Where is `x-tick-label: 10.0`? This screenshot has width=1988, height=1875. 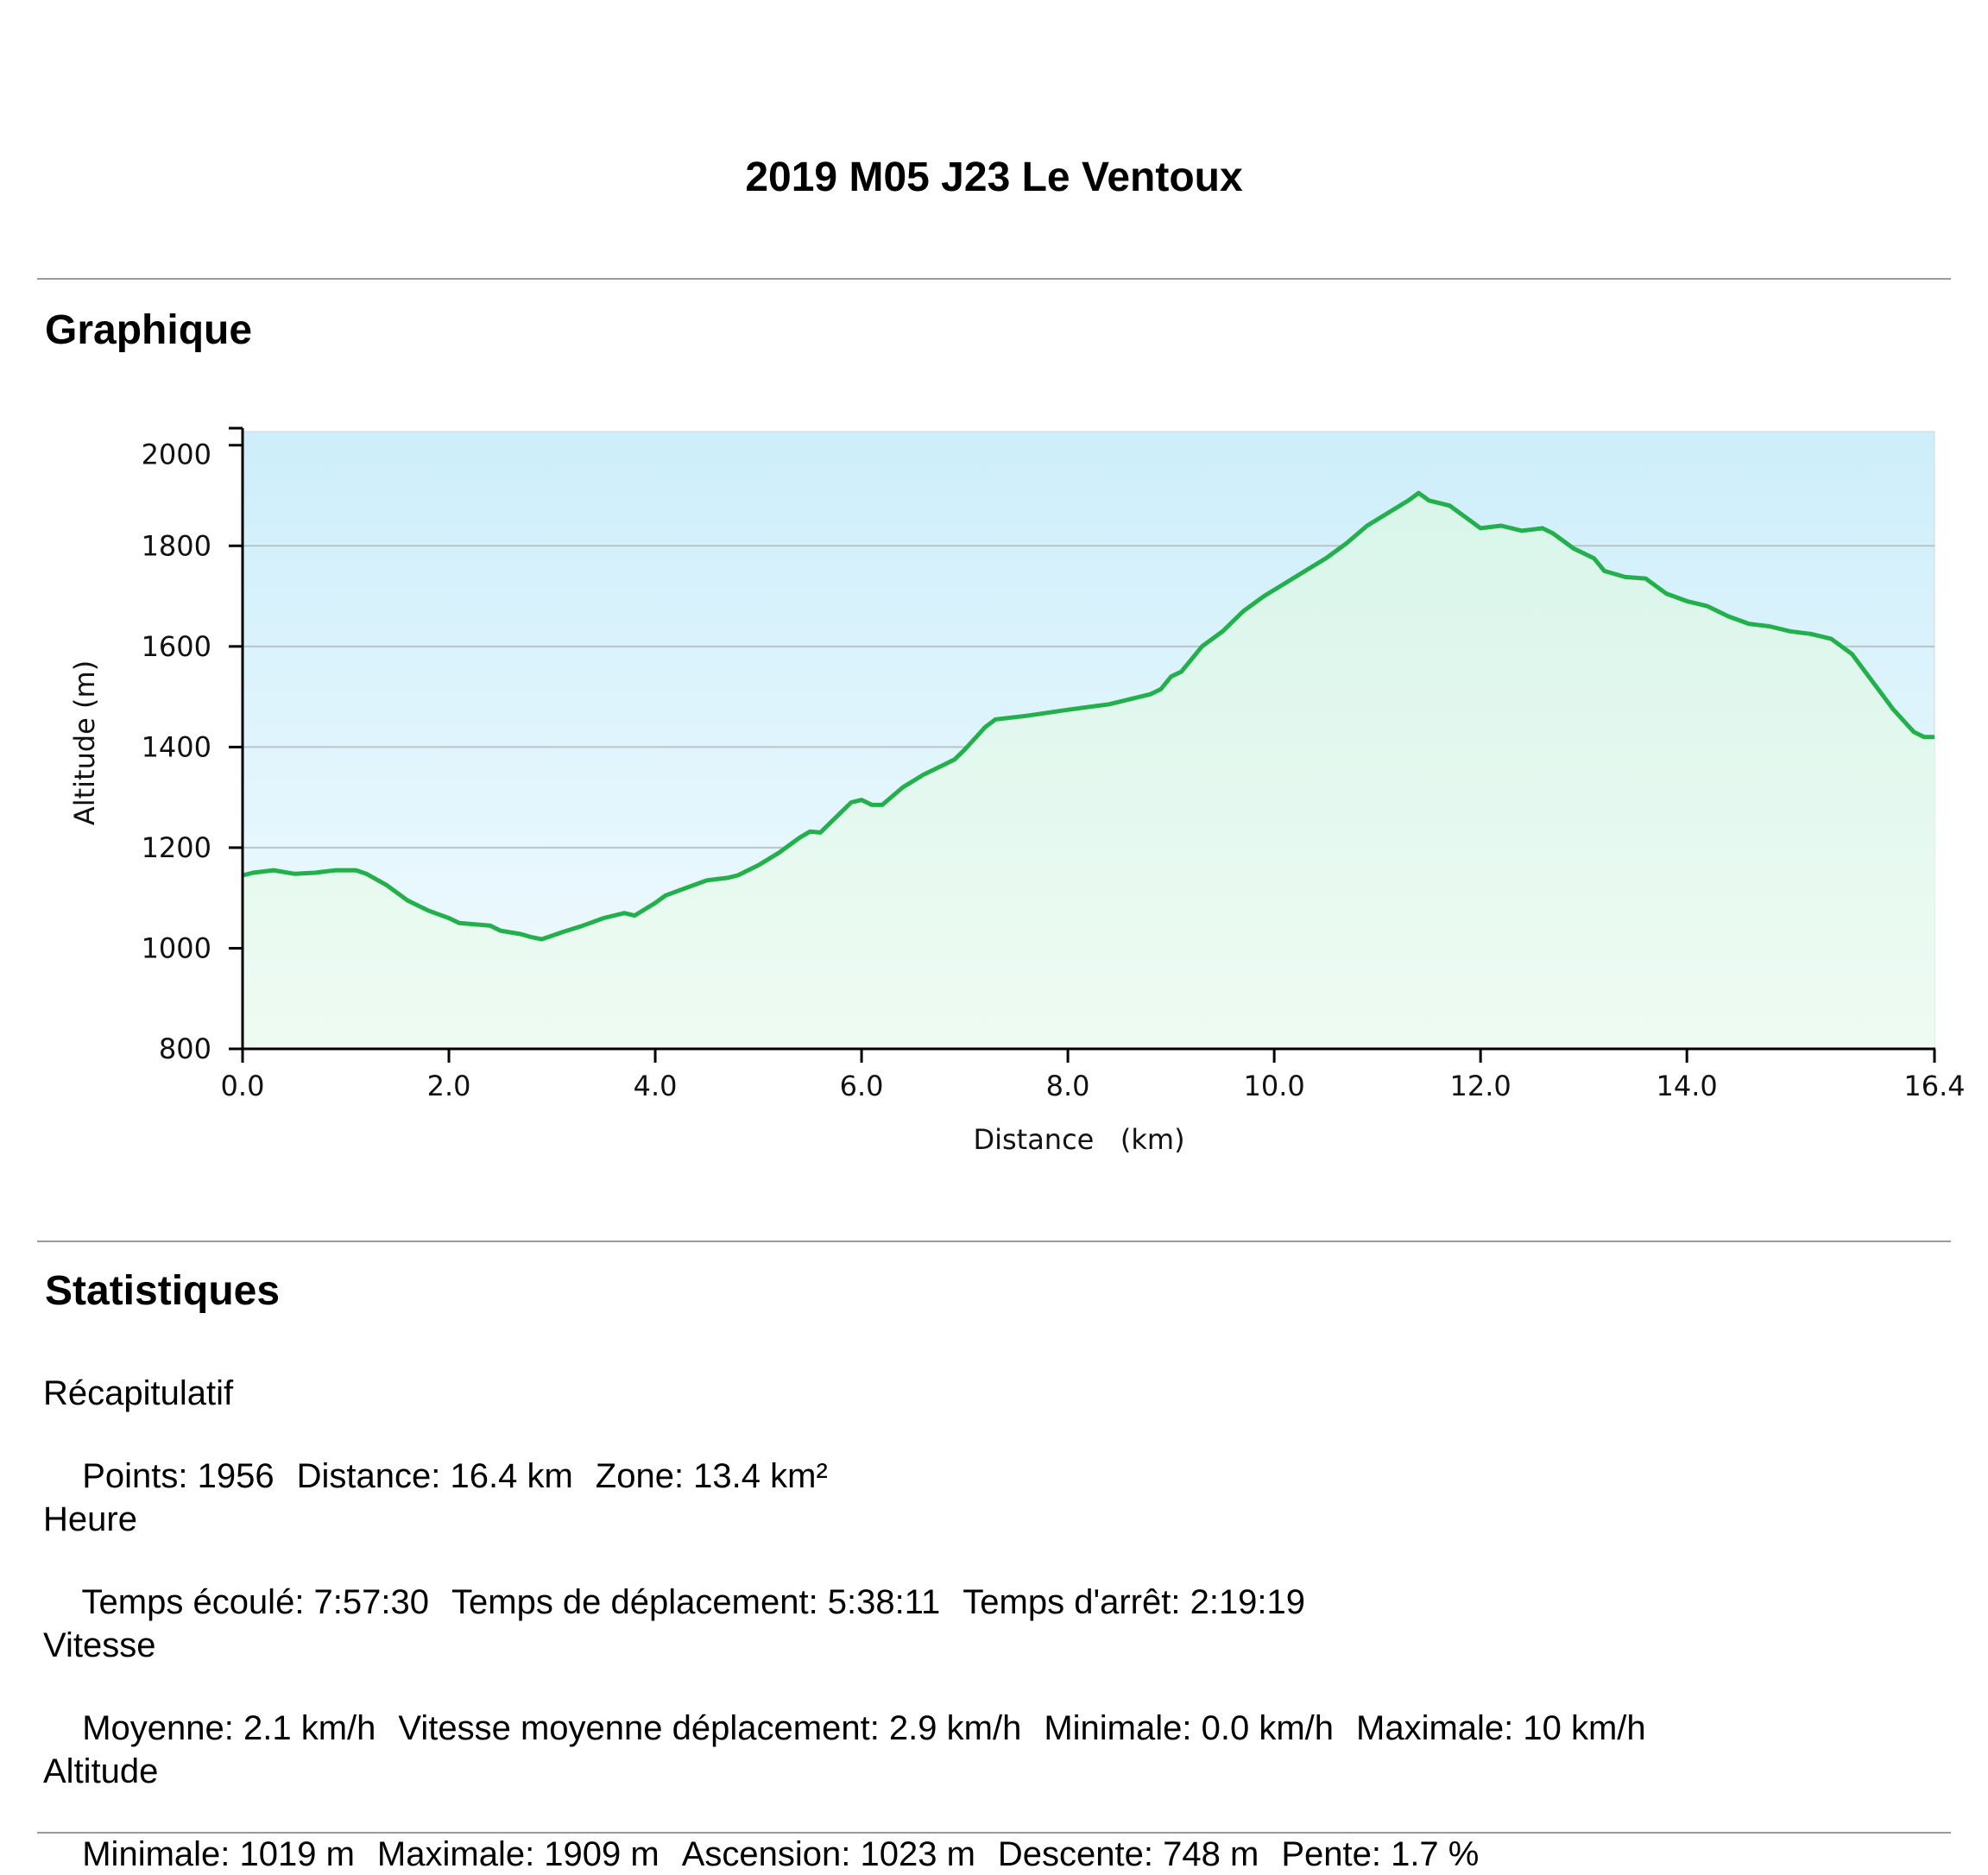 x-tick-label: 10.0 is located at coordinates (1273, 1086).